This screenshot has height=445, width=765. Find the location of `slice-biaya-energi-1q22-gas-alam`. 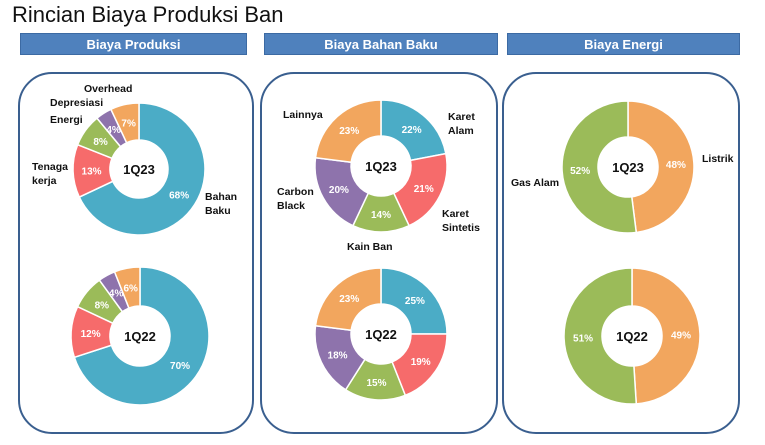

slice-biaya-energi-1q22-gas-alam is located at coordinates (600, 336).